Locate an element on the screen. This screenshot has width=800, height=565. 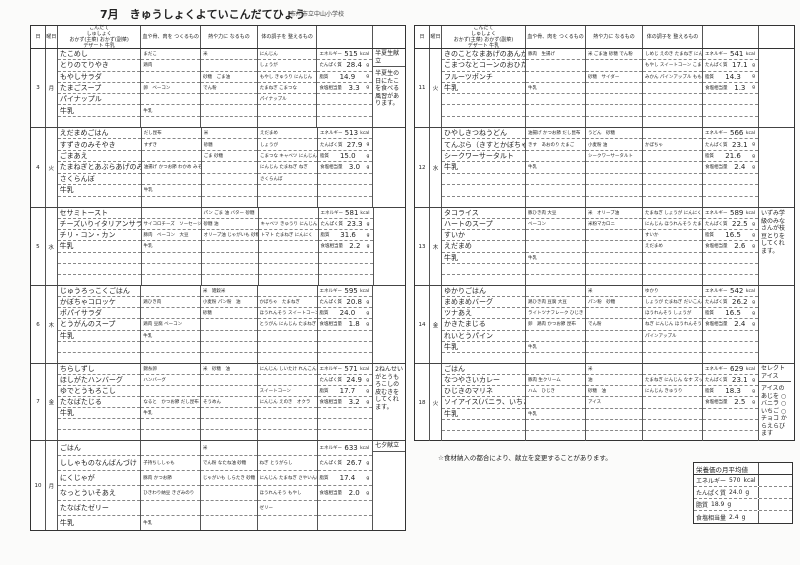
column-red: まだこ 鶏肉卵 ベーコン 牛乳 is located at coordinates (171, 88).